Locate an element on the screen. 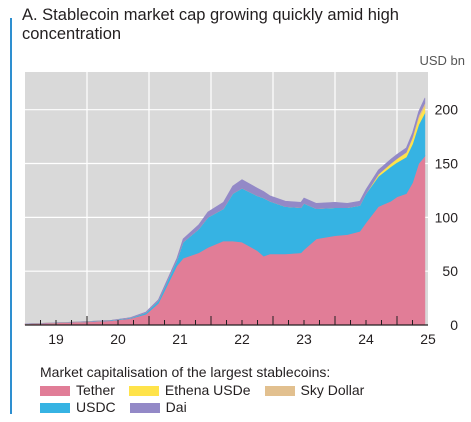 Image resolution: width=471 pixels, height=422 pixels. x-tick-label: 19 is located at coordinates (56, 339).